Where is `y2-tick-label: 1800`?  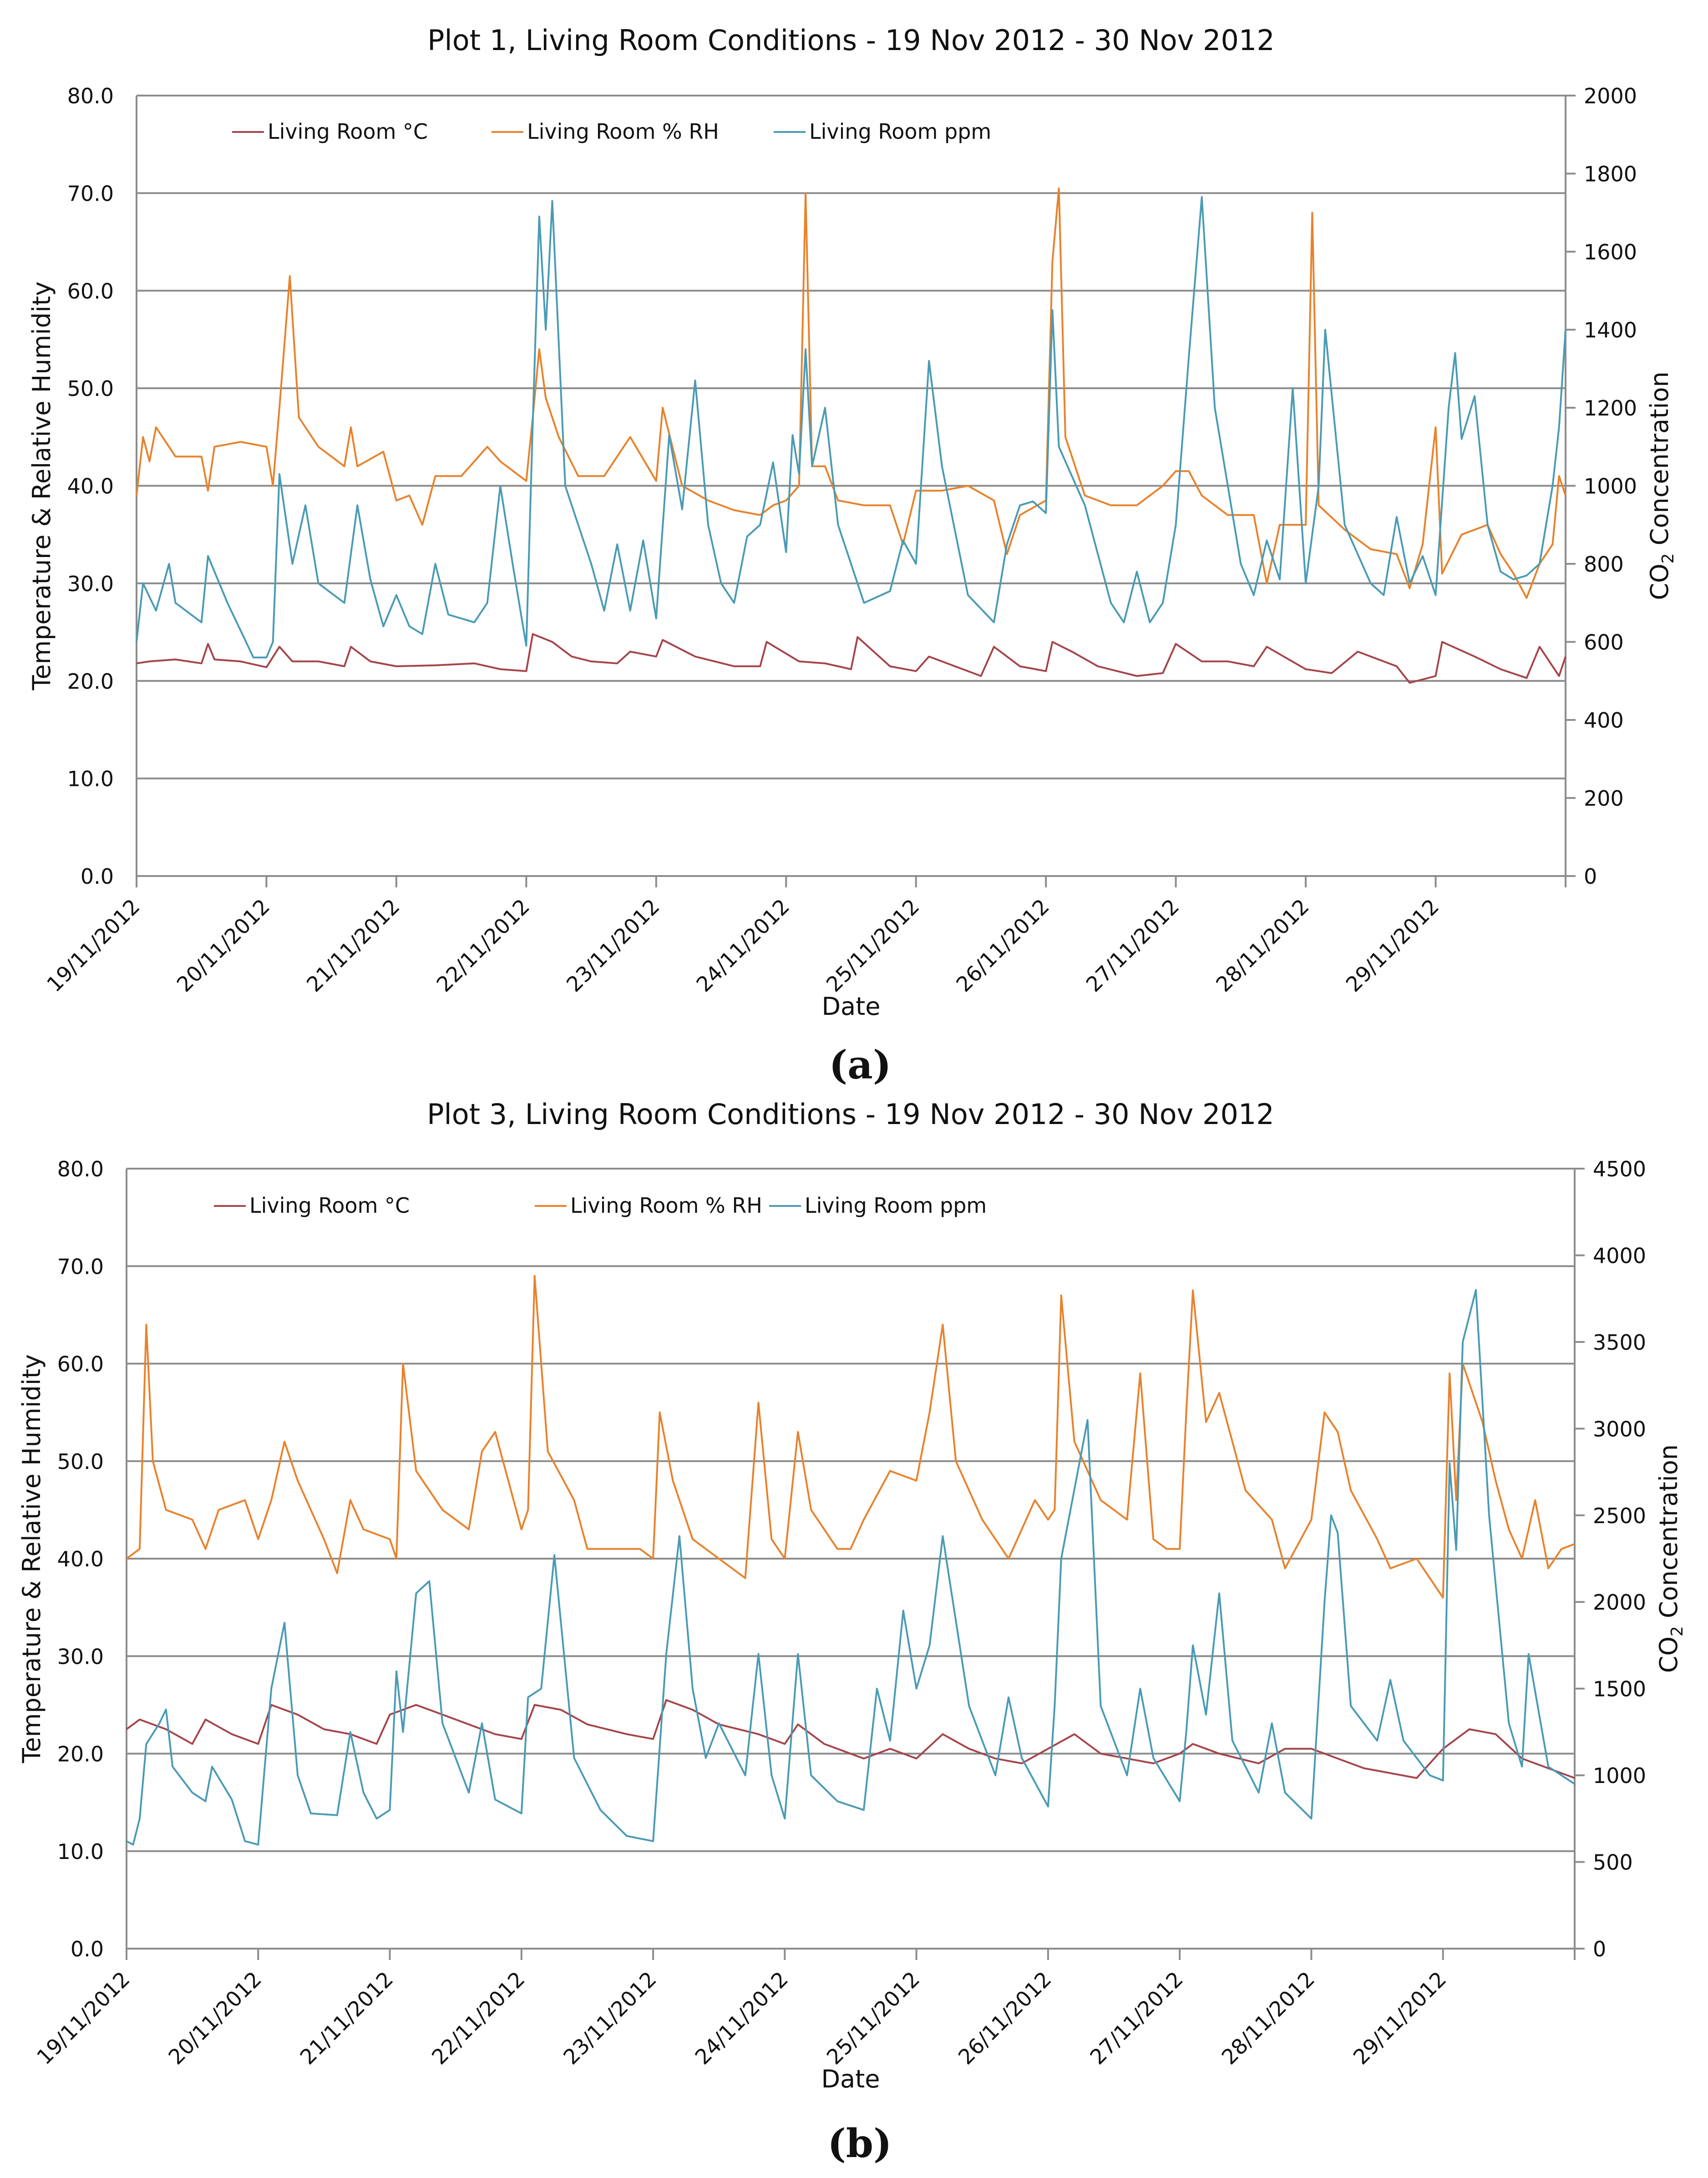
y2-tick-label: 1800 is located at coordinates (1610, 175).